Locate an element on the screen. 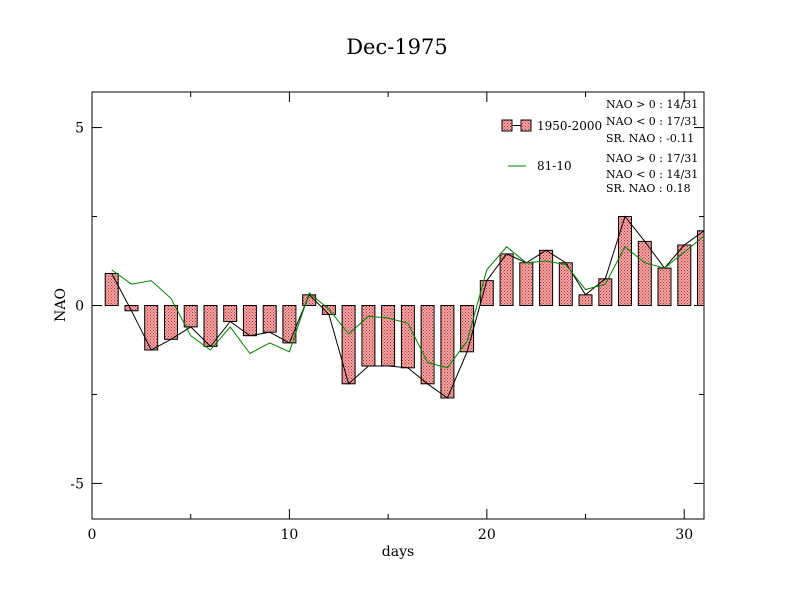 Image resolution: width=792 pixels, height=612 pixels. chart-title: Dec-1975 is located at coordinates (397, 47).